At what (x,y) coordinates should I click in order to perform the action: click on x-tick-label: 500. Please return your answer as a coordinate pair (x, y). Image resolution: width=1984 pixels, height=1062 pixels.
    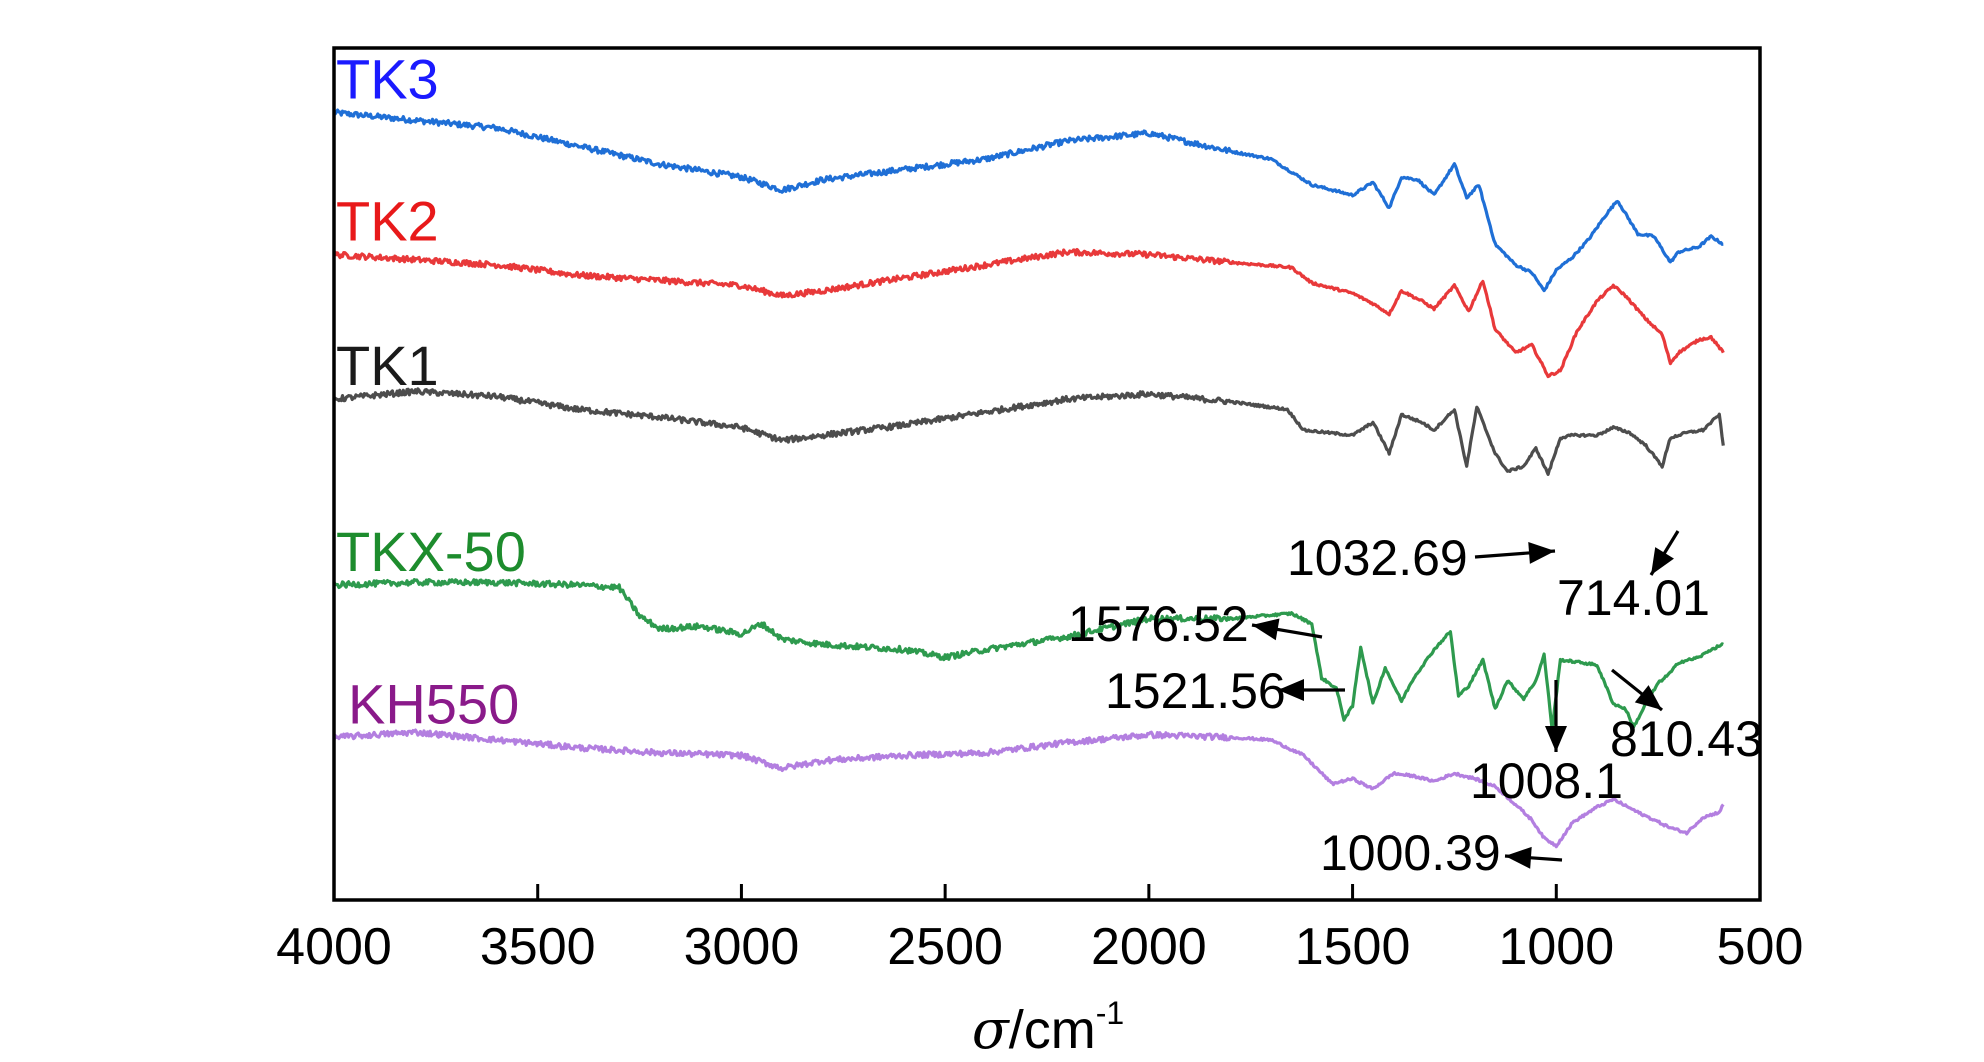
    Looking at the image, I should click on (1760, 947).